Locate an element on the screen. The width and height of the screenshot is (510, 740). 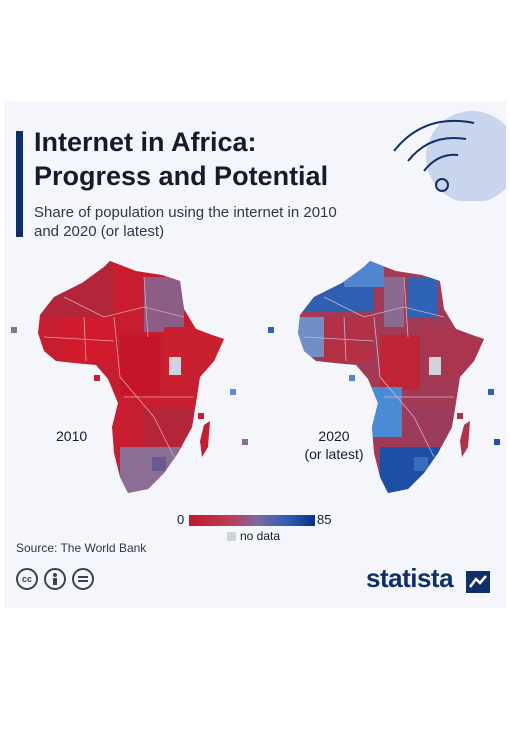
statista-mark-icon is located at coordinates (478, 582).